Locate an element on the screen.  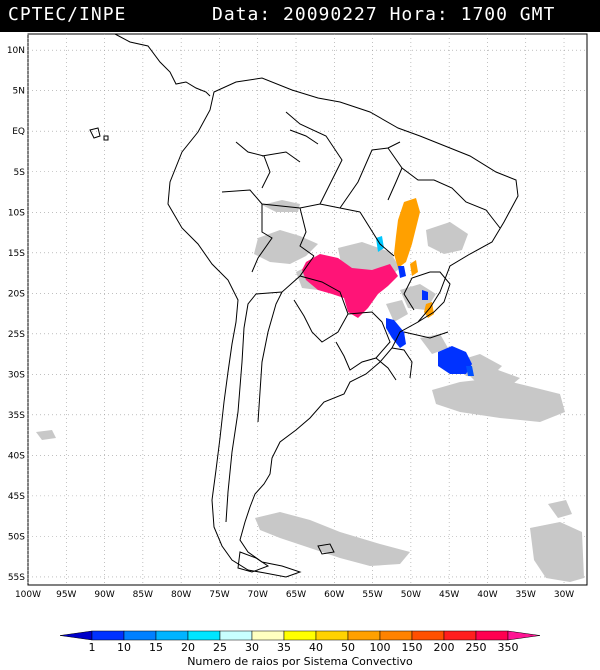
latitude-label: 5S is located at coordinates (20, 173).